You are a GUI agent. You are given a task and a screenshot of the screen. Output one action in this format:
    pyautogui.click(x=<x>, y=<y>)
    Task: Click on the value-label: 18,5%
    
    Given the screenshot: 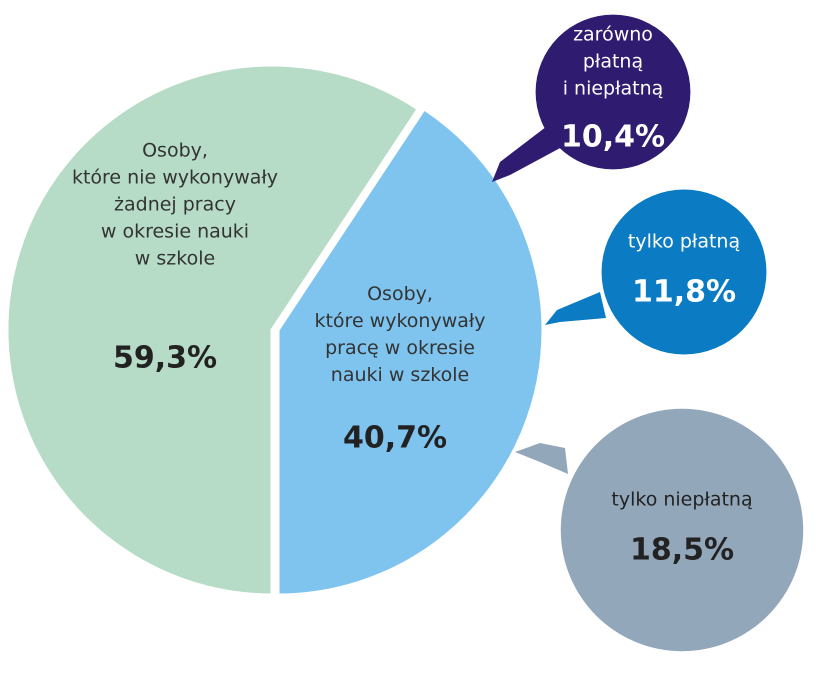 What is the action you would take?
    pyautogui.click(x=682, y=550)
    